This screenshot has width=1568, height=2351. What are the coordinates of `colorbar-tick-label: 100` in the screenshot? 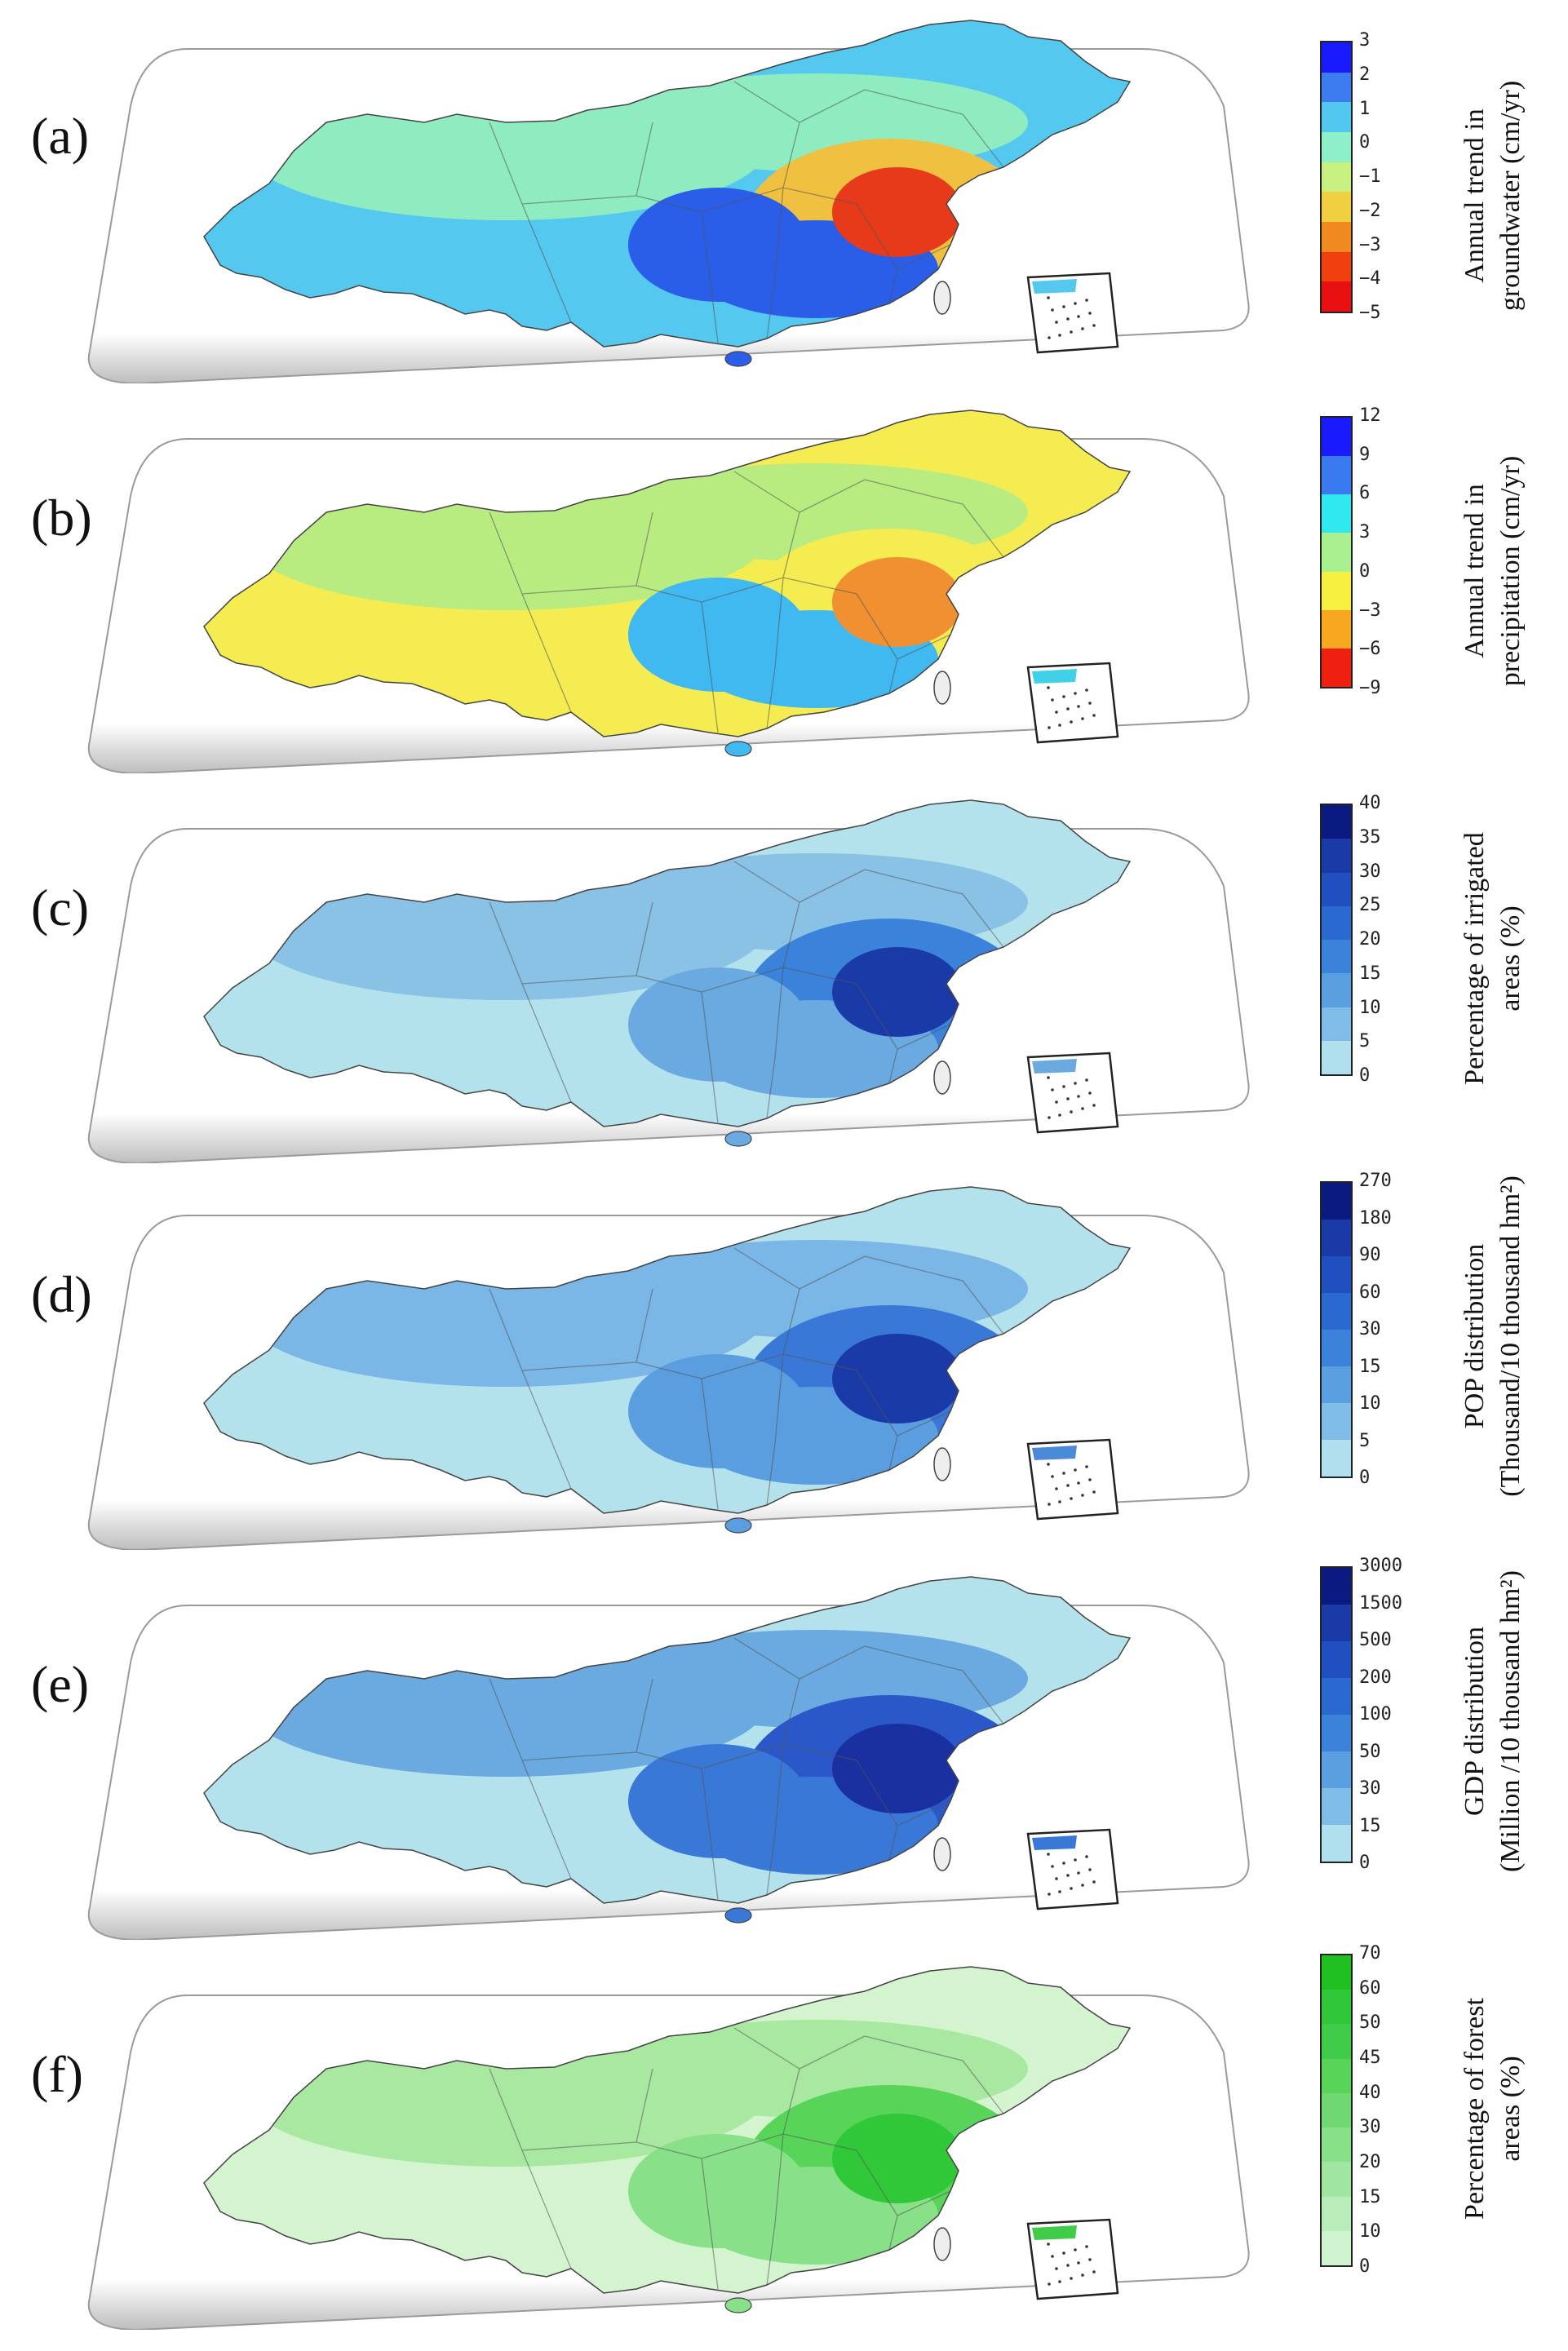 It's located at (1375, 1714).